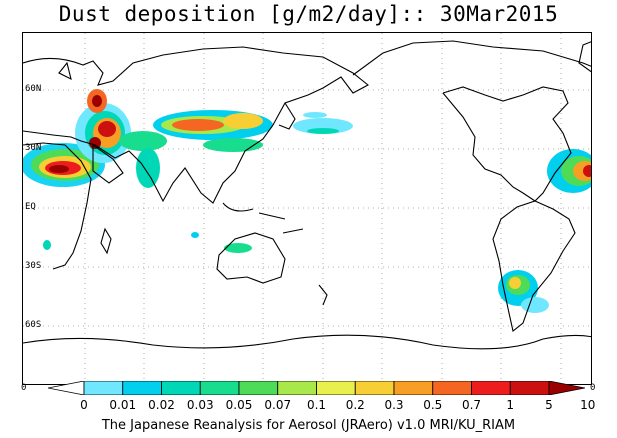  Describe the element at coordinates (316, 405) in the screenshot. I see `colorbar-label: 0.1` at that location.